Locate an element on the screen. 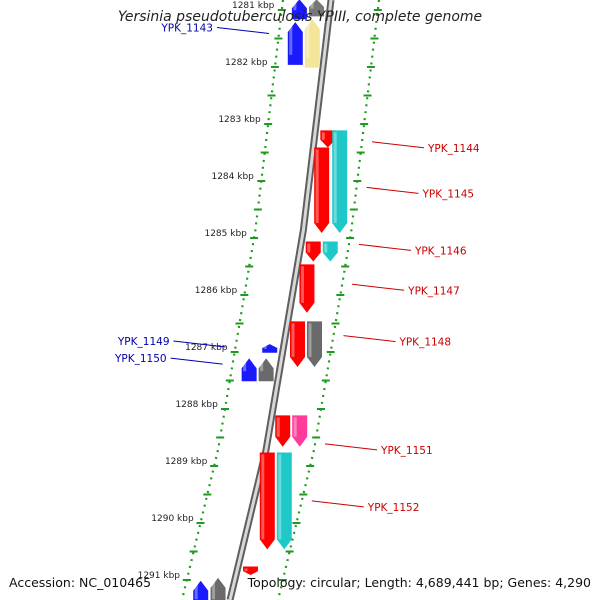  gene-label-ypk_1146: YPK_1146 is located at coordinates (412, 250).